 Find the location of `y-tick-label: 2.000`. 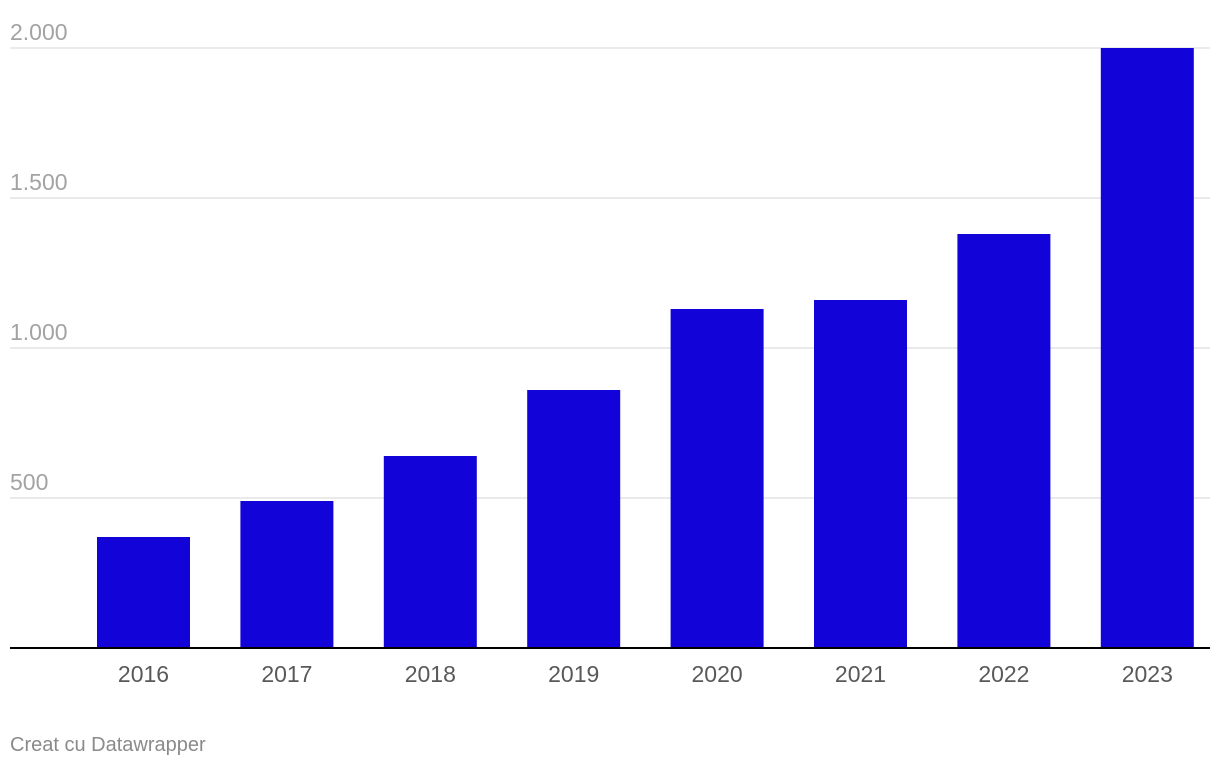

y-tick-label: 2.000 is located at coordinates (39, 32).